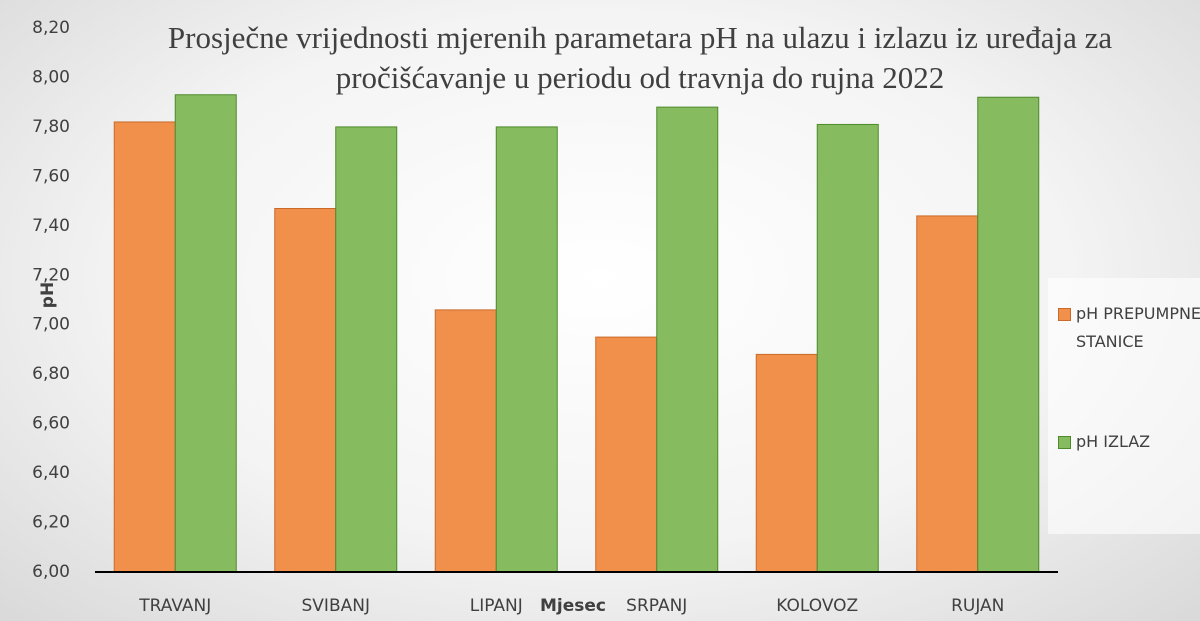  I want to click on legend-label: pH IZLAZ, so click(1113, 441).